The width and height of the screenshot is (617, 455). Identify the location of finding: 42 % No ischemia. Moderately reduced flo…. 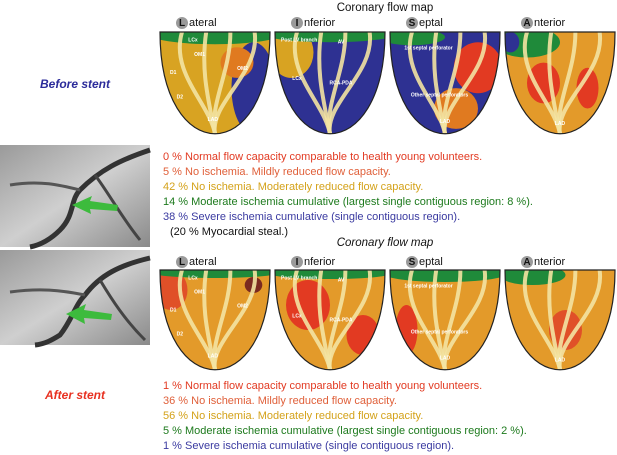
(293, 187).